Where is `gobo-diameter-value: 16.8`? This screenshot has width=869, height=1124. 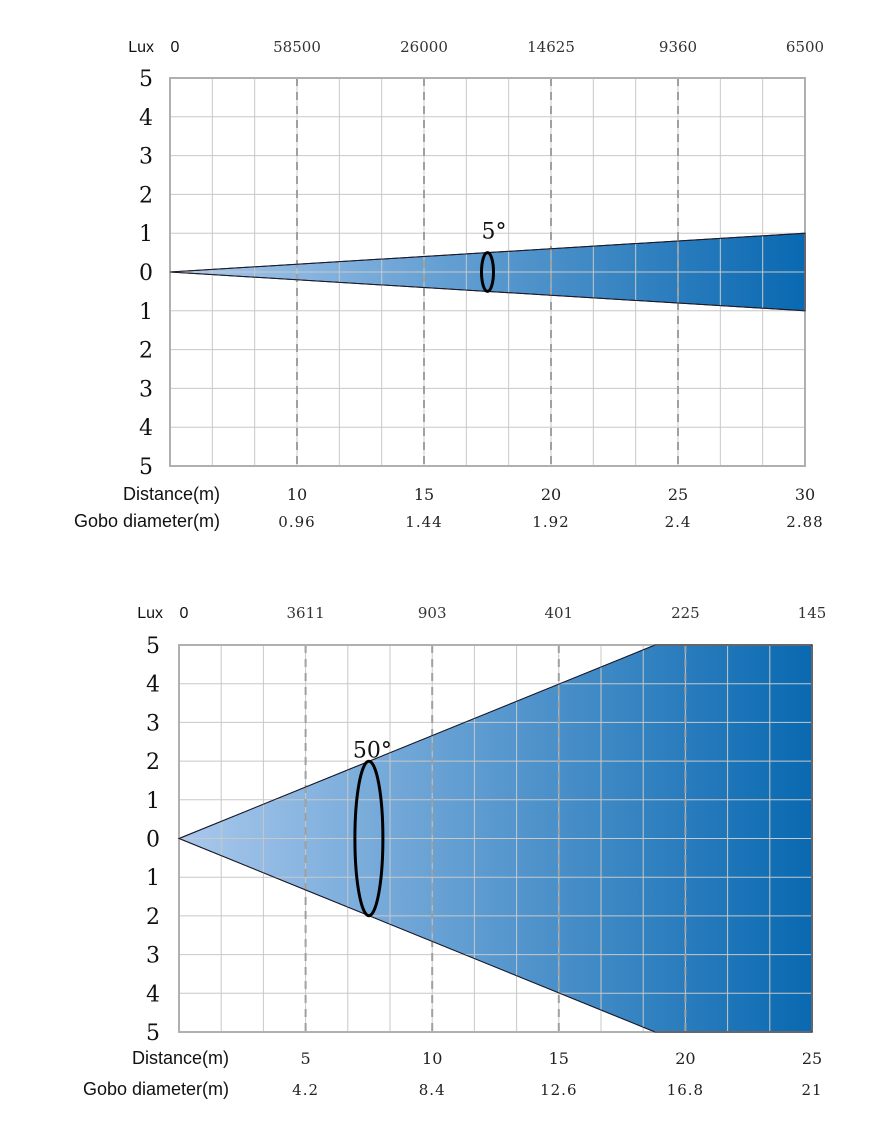 gobo-diameter-value: 16.8 is located at coordinates (685, 1090).